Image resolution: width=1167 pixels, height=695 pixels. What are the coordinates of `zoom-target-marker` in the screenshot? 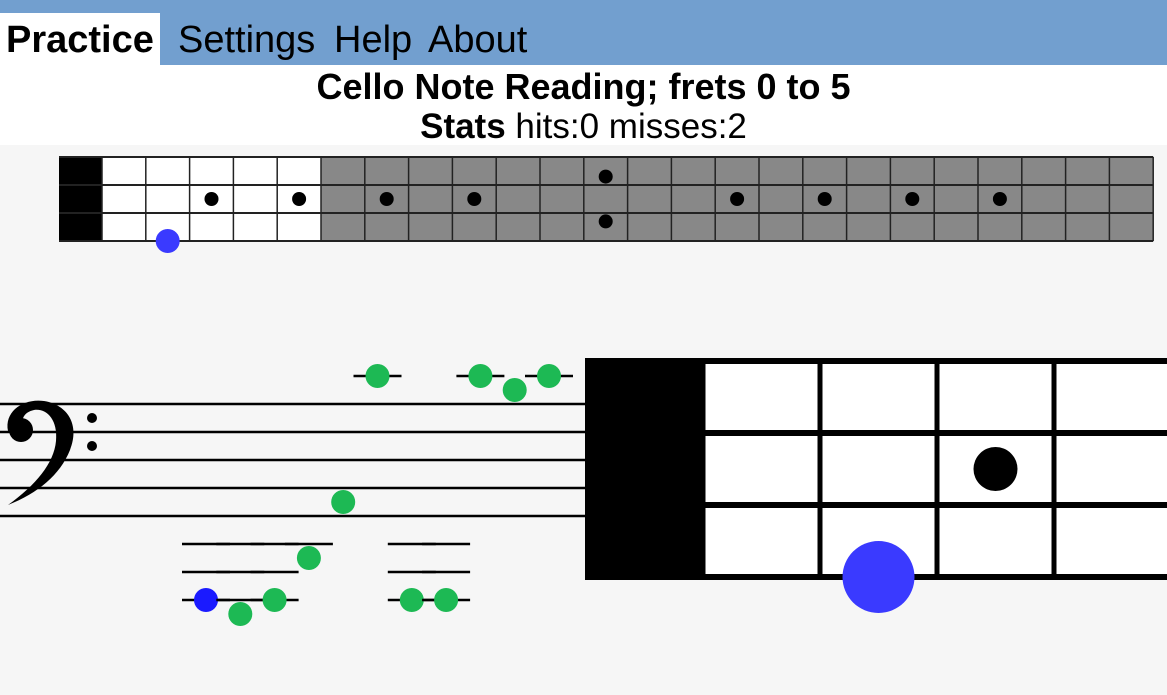 It's located at (878, 577).